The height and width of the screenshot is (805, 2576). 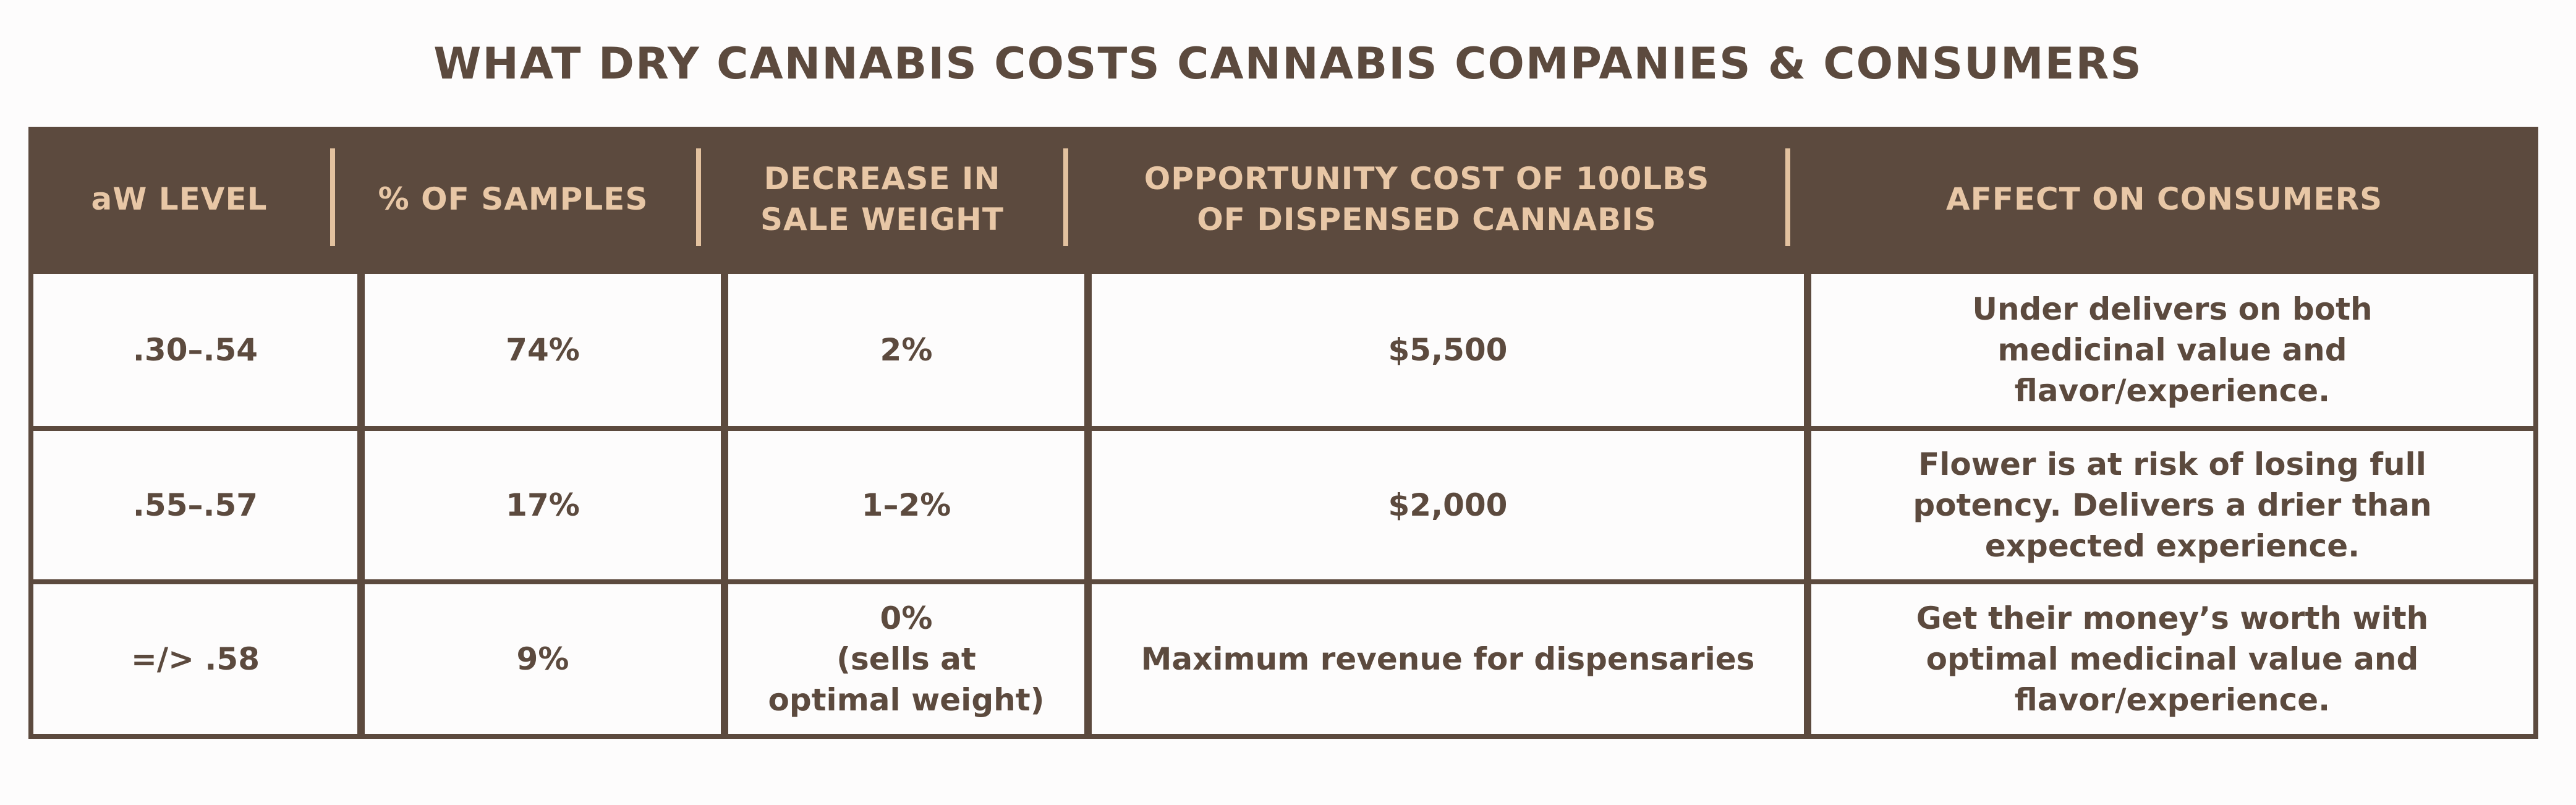 What do you see at coordinates (2164, 199) in the screenshot?
I see `column-header-affect-consumers: AFFECT ON CONSUMERS` at bounding box center [2164, 199].